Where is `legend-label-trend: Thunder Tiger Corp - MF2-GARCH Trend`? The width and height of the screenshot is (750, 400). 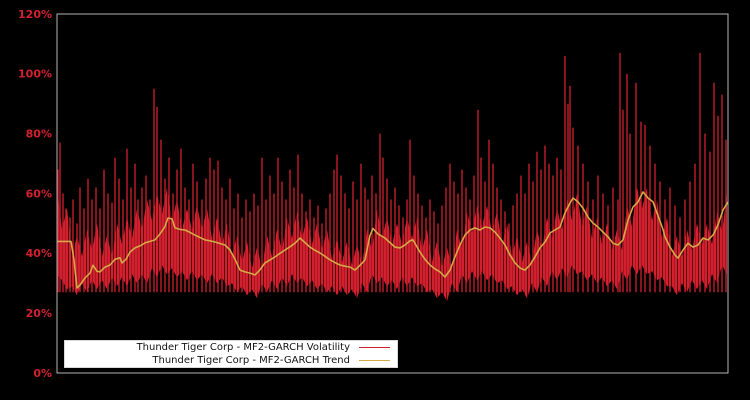 legend-label-trend: Thunder Tiger Corp - MF2-GARCH Trend is located at coordinates (251, 360).